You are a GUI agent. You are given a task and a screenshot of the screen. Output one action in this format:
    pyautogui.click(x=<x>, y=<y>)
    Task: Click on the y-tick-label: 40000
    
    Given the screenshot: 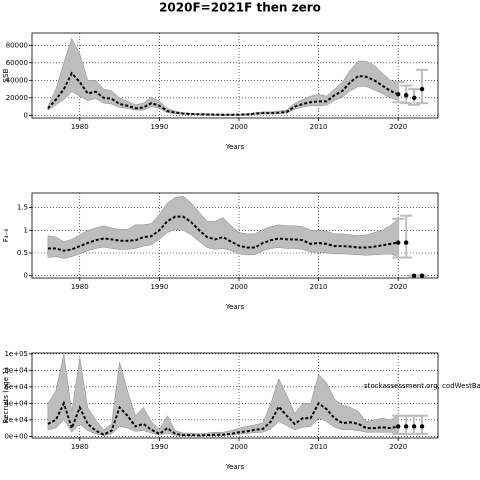 What is the action you would take?
    pyautogui.click(x=17, y=80)
    